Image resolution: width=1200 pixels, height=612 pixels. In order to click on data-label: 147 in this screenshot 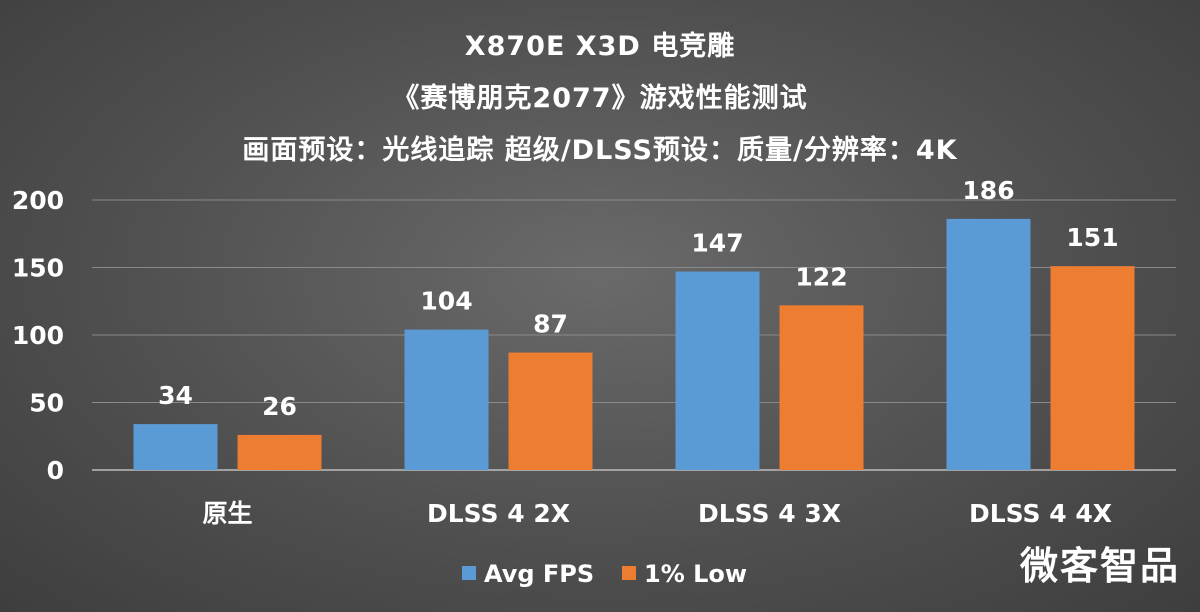, I will do `click(717, 243)`.